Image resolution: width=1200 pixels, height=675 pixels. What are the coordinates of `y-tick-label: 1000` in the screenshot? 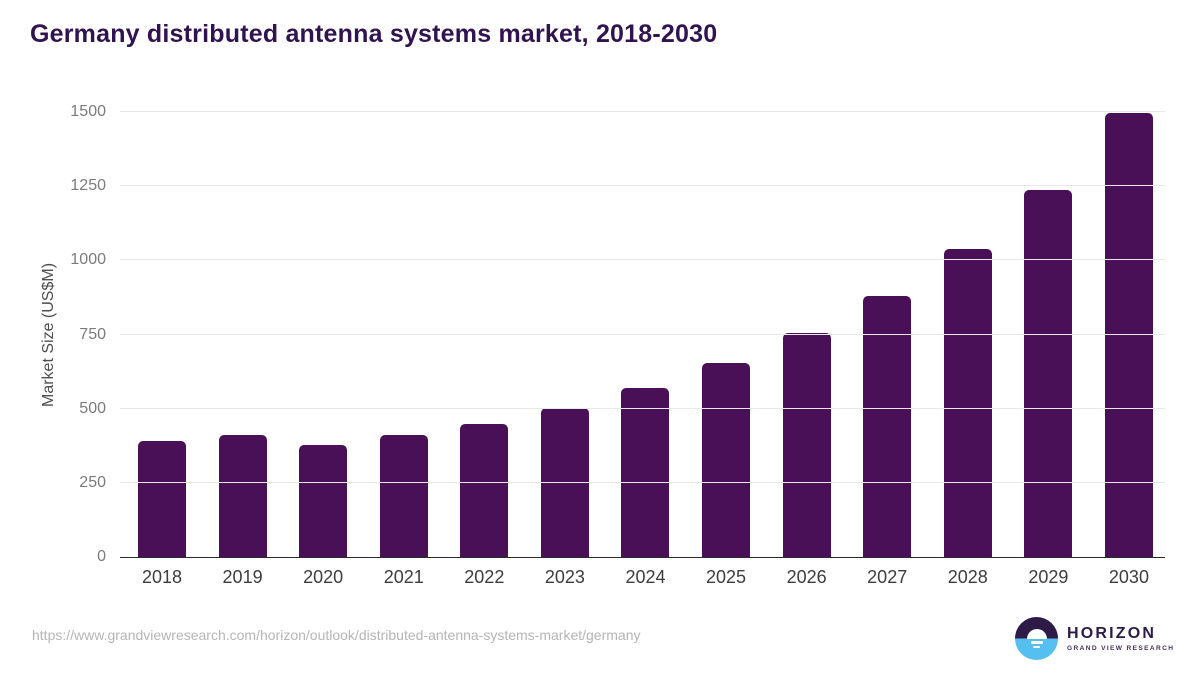 It's located at (88, 260).